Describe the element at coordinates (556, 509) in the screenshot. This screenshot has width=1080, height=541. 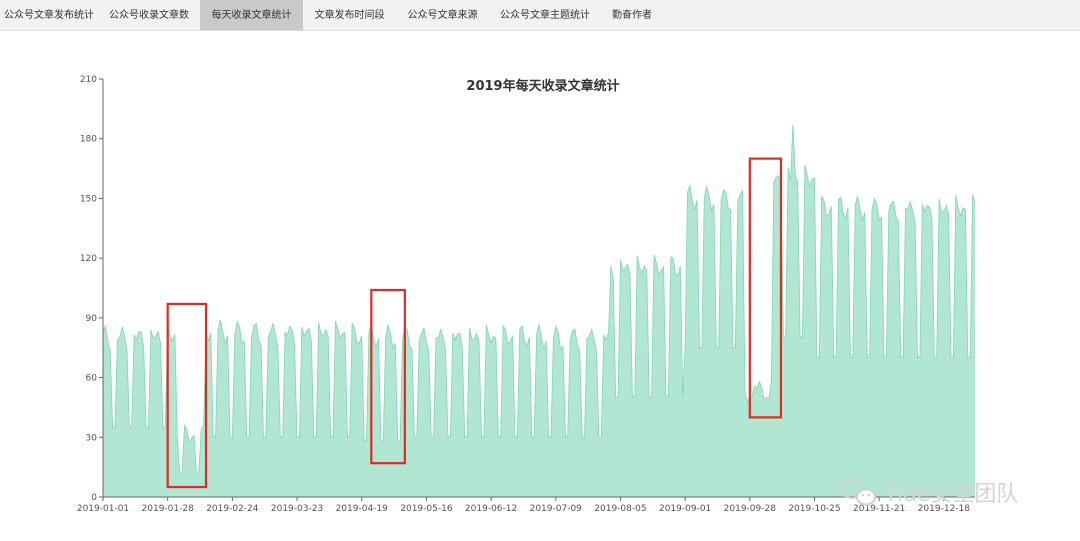
I see `x-tick-label: 2019-07-09` at that location.